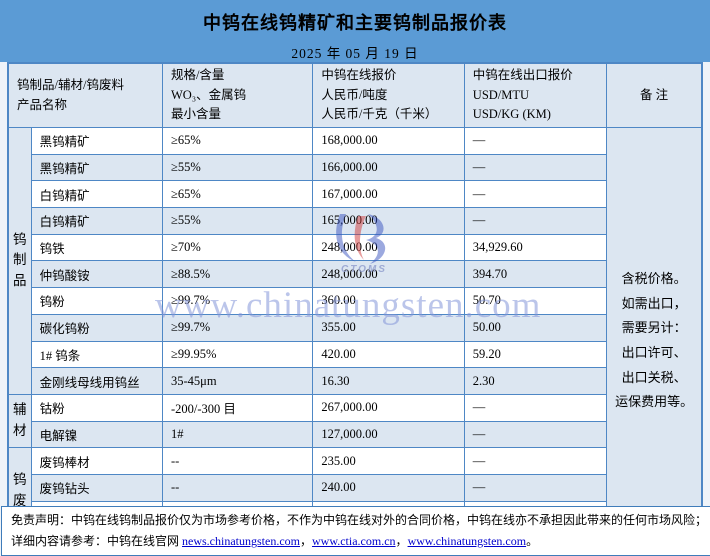  I want to click on export-price: 50.00, so click(535, 327).